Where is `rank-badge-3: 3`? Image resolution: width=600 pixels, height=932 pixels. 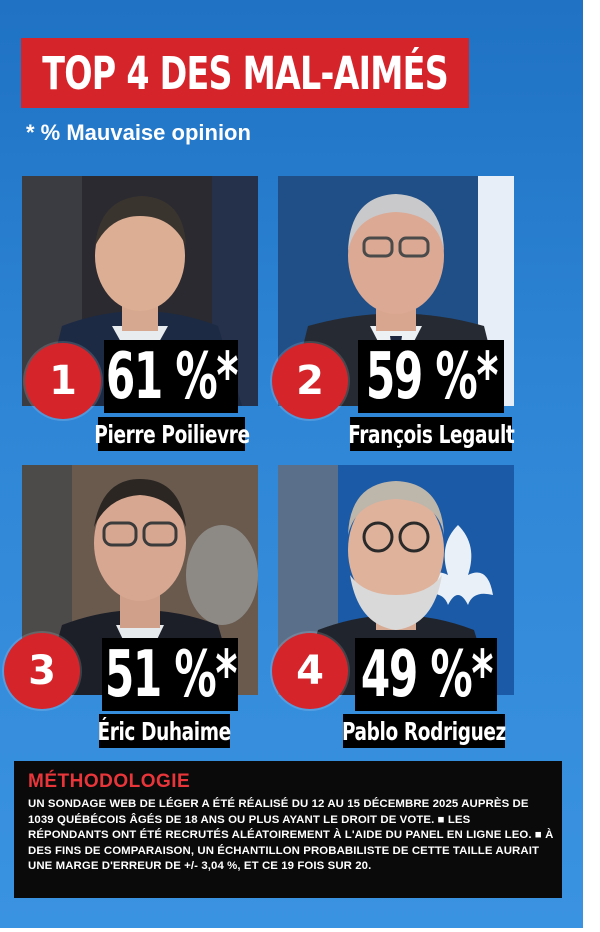 rank-badge-3: 3 is located at coordinates (42, 671).